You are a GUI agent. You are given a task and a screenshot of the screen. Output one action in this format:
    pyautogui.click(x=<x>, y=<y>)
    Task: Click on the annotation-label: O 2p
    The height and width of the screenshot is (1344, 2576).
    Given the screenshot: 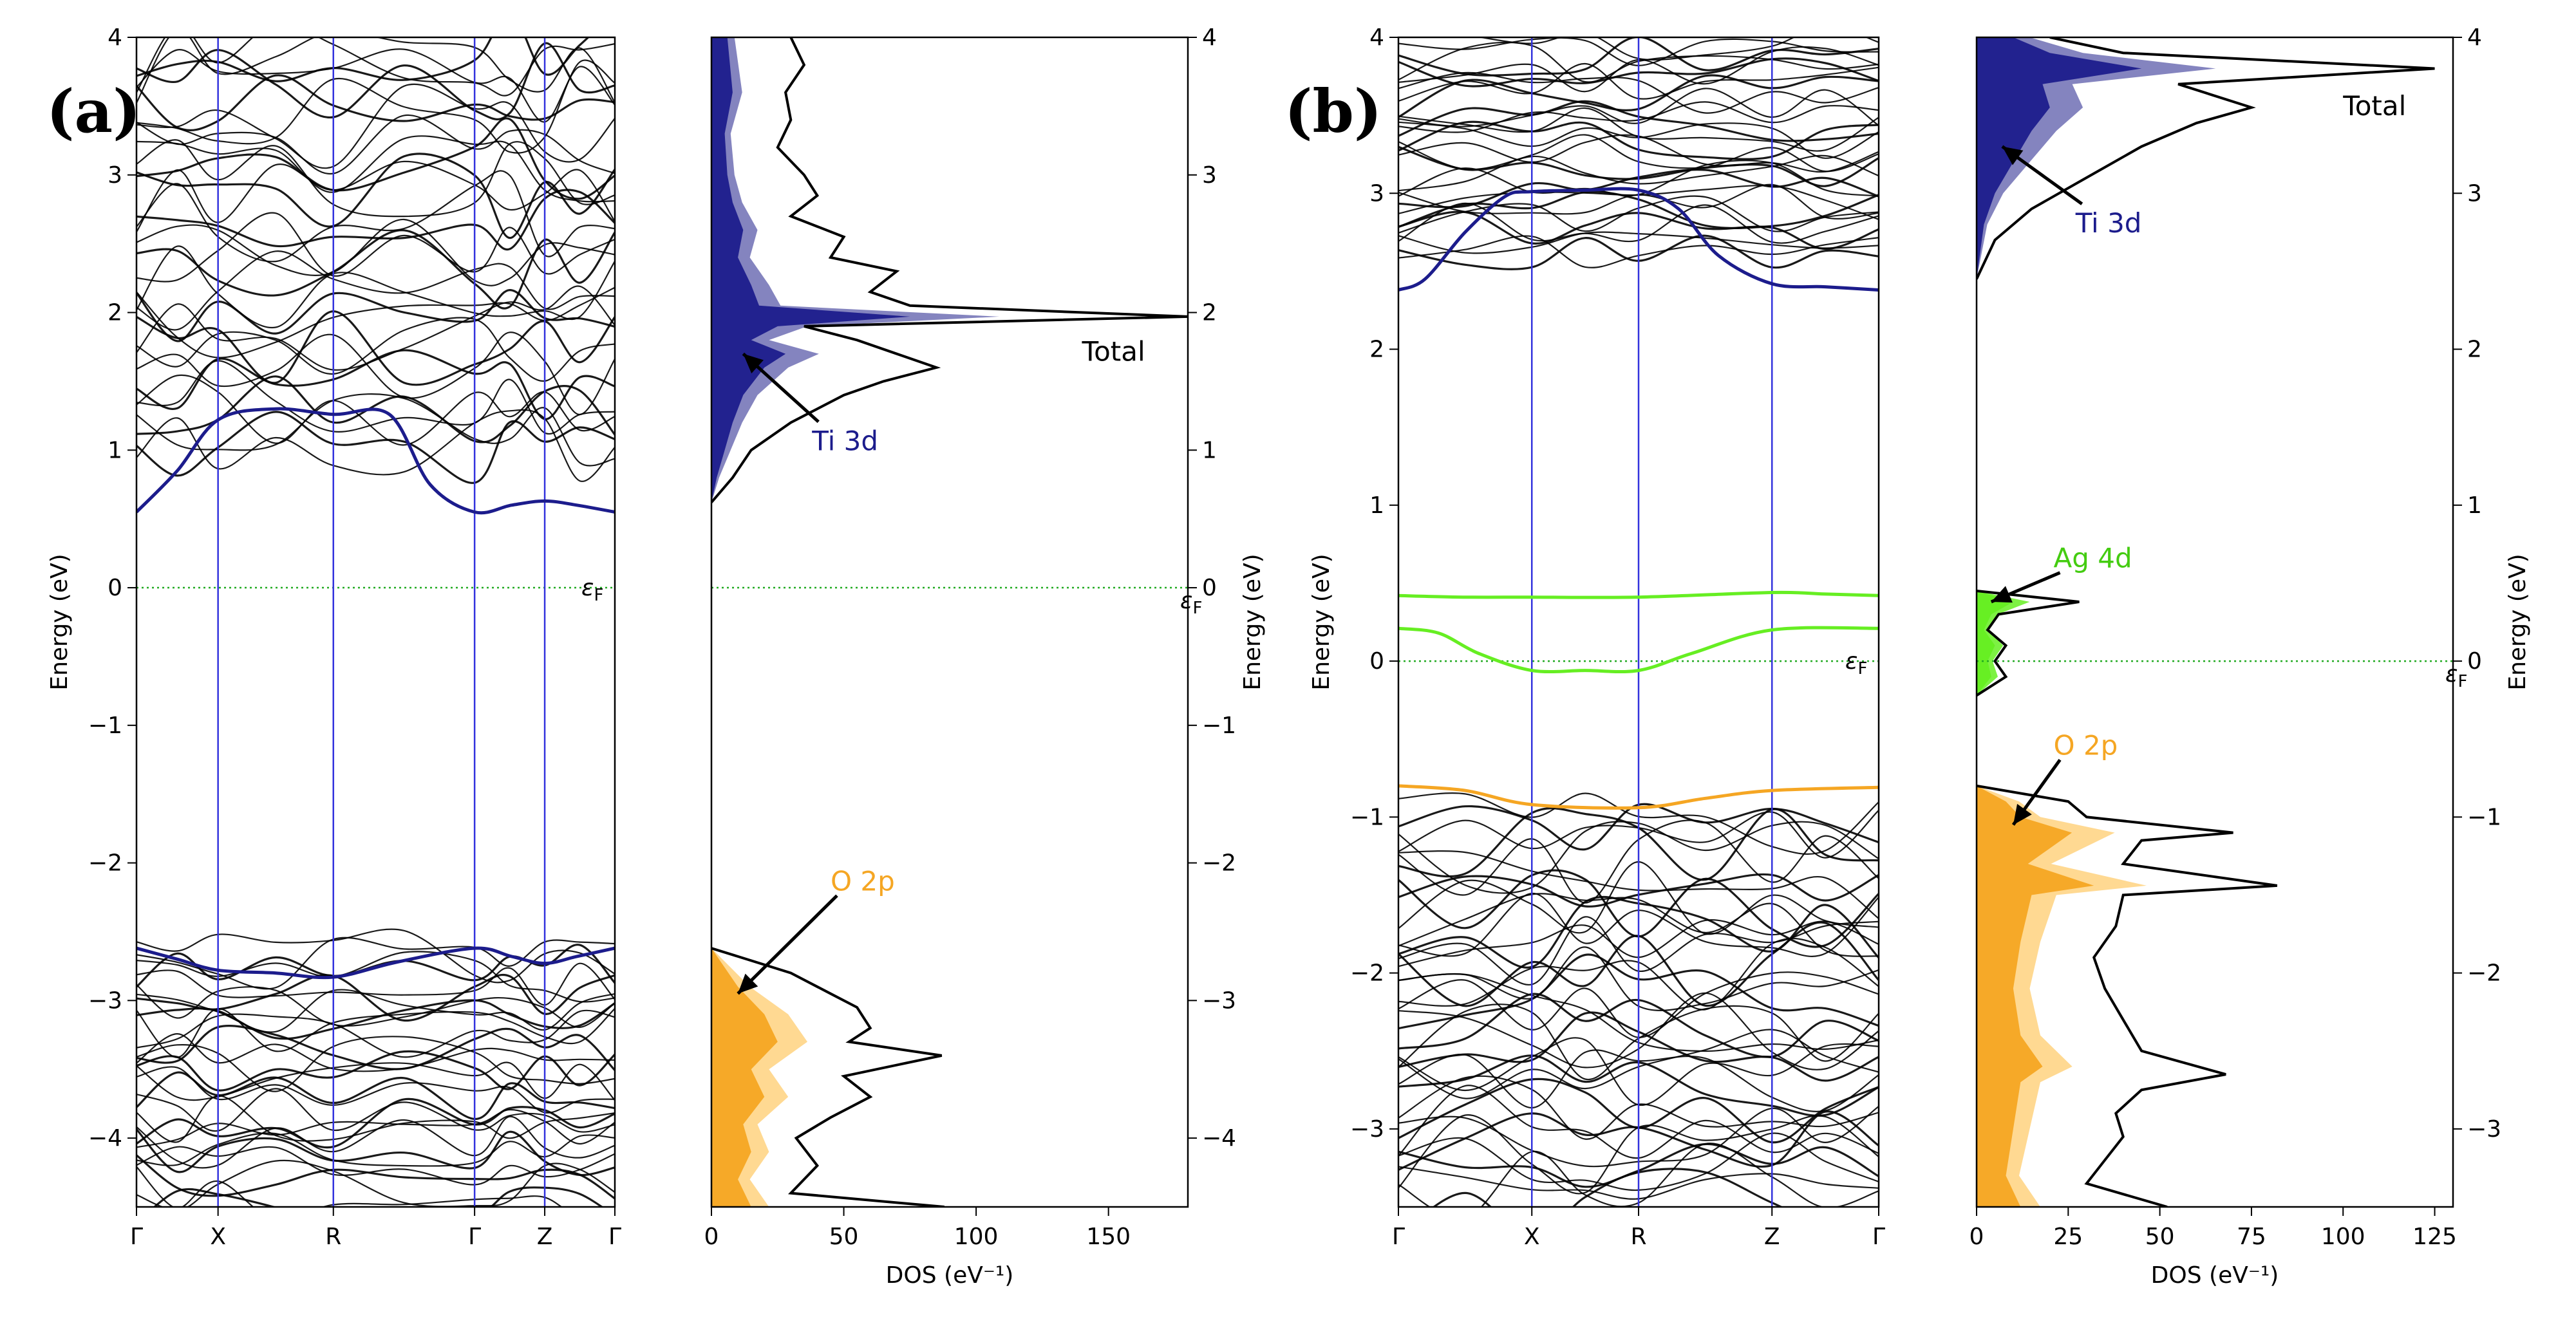 What is the action you would take?
    pyautogui.click(x=863, y=881)
    